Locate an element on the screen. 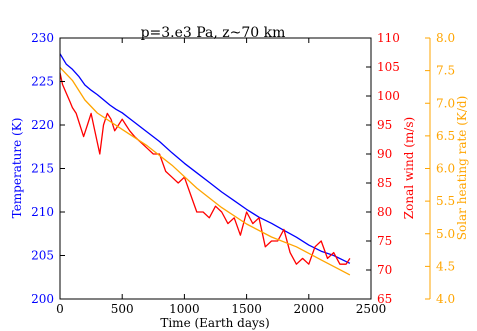 The image size is (477, 331). solar-heating-tick-label: 4.5 is located at coordinates (445, 266).